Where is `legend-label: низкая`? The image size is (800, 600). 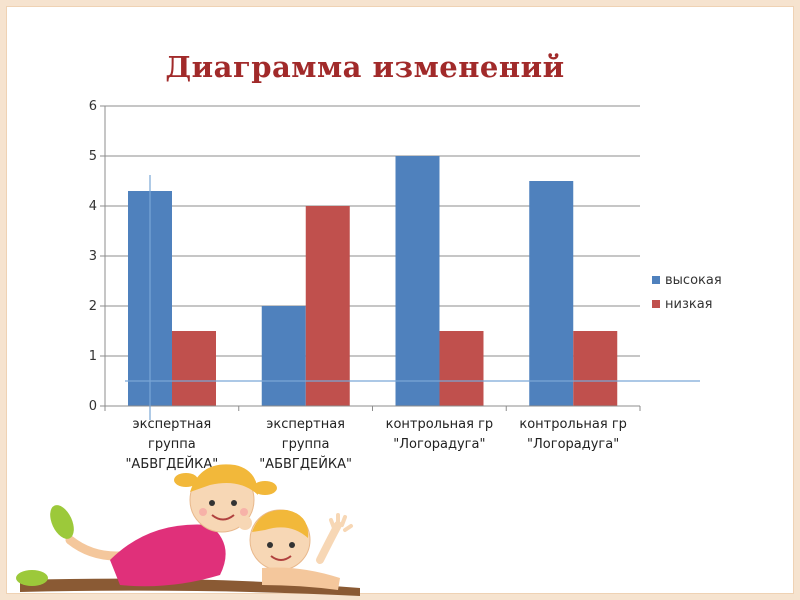 legend-label: низкая is located at coordinates (689, 304).